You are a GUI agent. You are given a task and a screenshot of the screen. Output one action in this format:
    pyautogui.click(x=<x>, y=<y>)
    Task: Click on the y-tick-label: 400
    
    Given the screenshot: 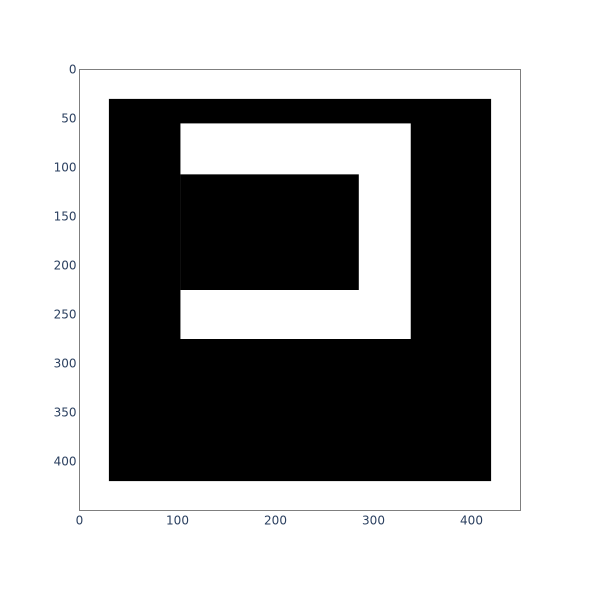 What is the action you would take?
    pyautogui.click(x=65, y=462)
    